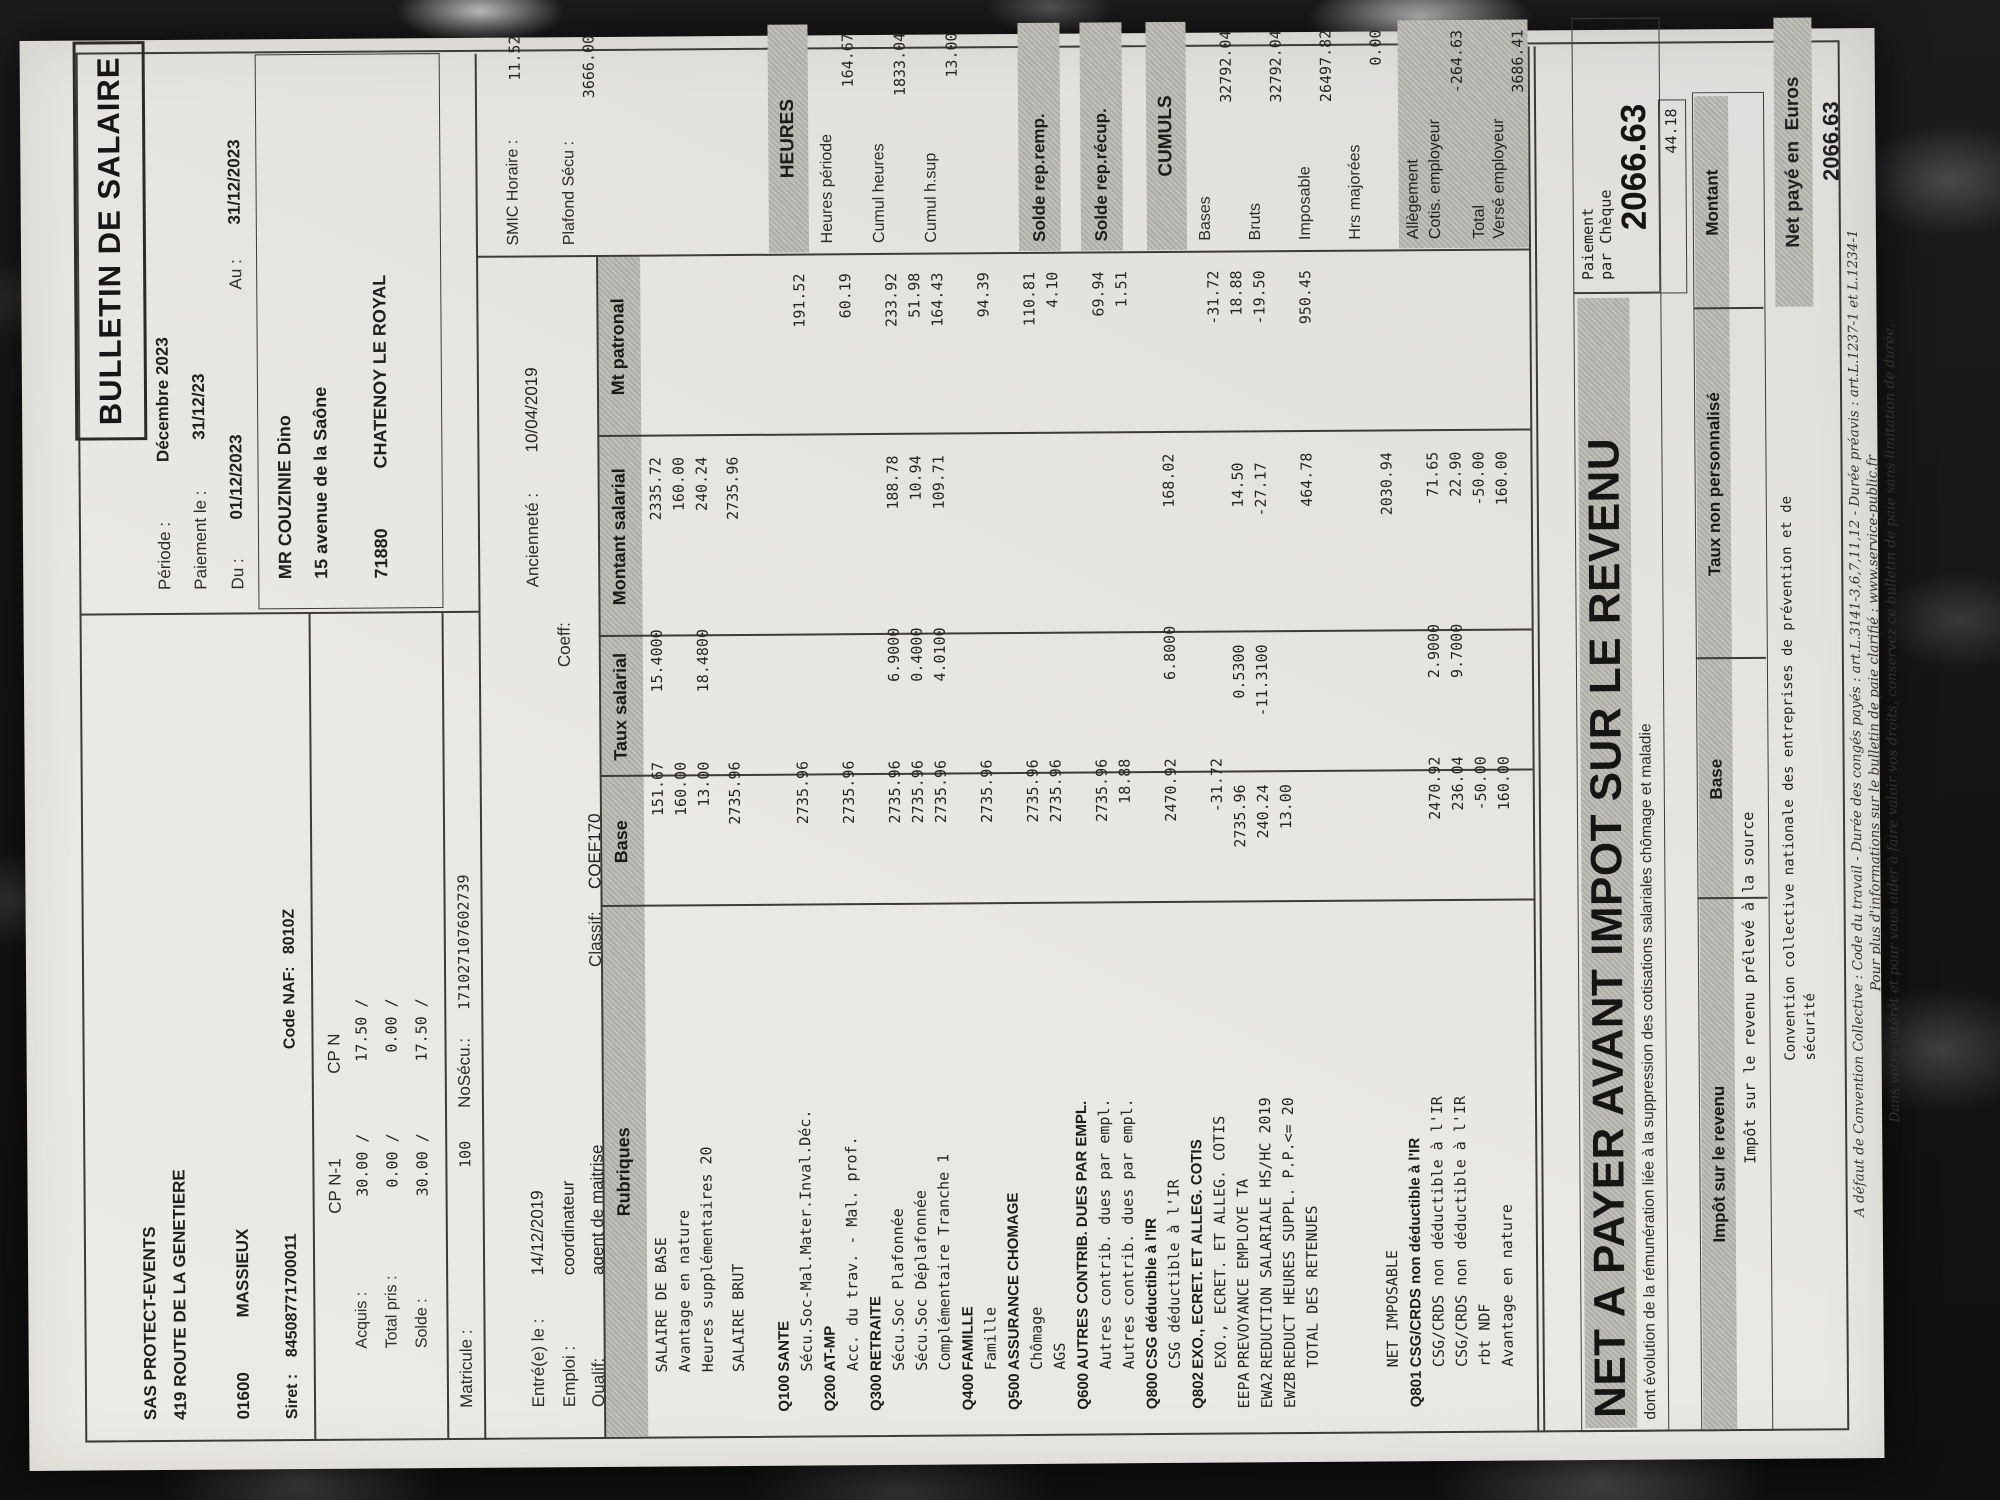 This screenshot has width=2000, height=1500. Describe the element at coordinates (703, 660) in the screenshot. I see `row-taux: 18.4800` at that location.